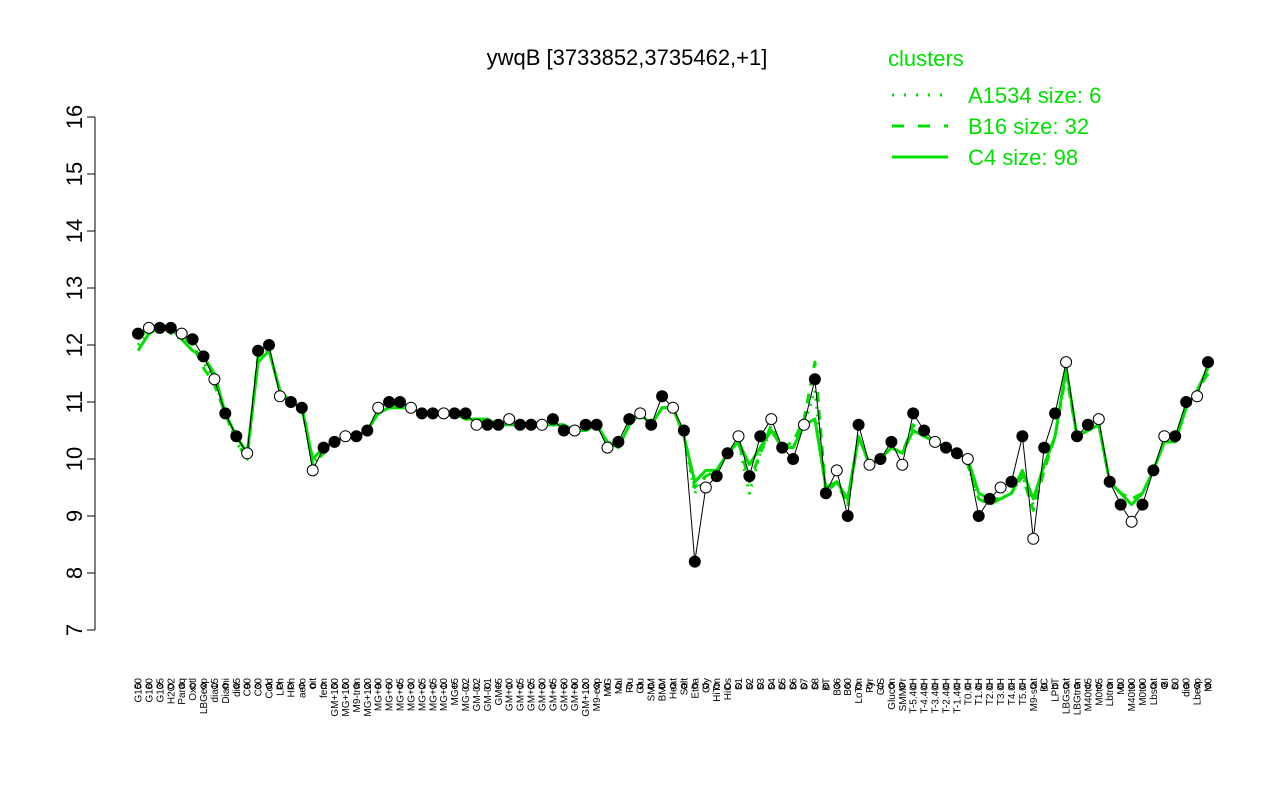  I want to click on x-tick-label: T-1.40H, so click(957, 696).